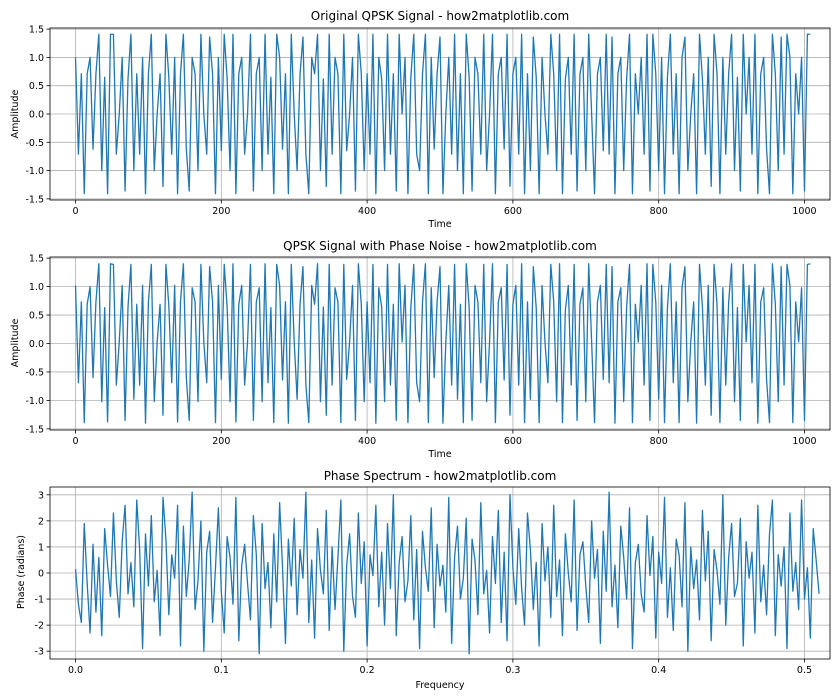  I want to click on x-tick-label: 0.5, so click(804, 670).